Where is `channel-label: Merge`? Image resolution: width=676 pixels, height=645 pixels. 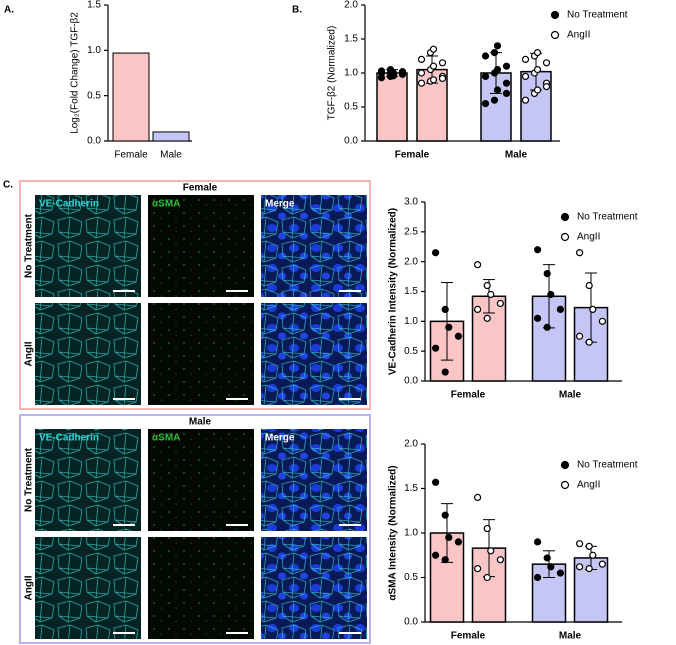
channel-label: Merge is located at coordinates (280, 438).